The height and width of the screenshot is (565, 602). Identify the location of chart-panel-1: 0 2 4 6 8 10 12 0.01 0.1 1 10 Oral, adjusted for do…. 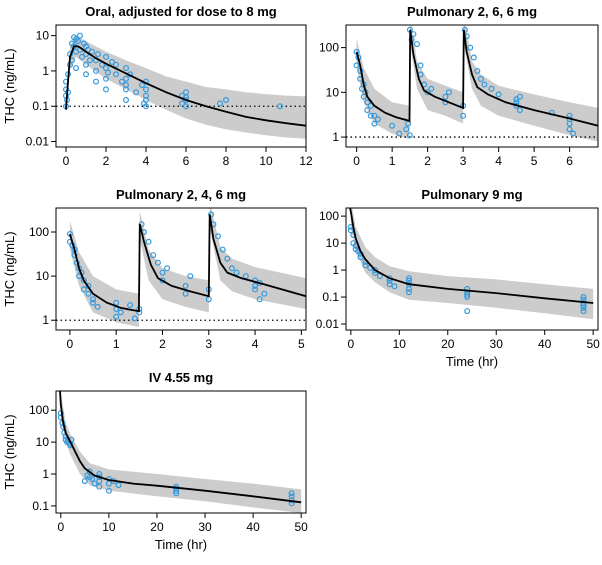
(157, 86).